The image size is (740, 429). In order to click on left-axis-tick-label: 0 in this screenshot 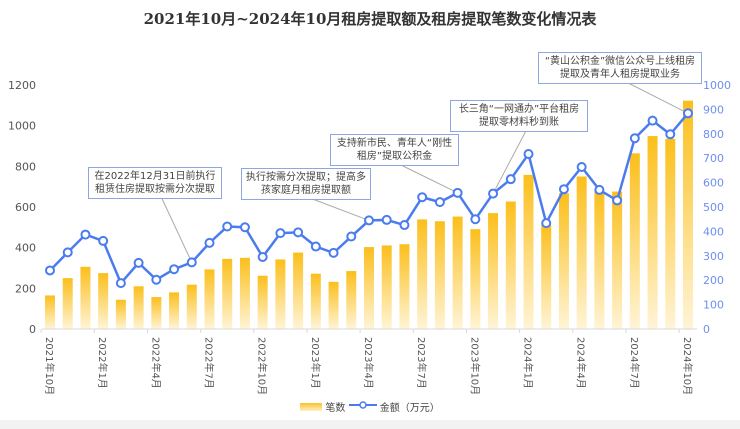, I will do `click(32, 329)`.